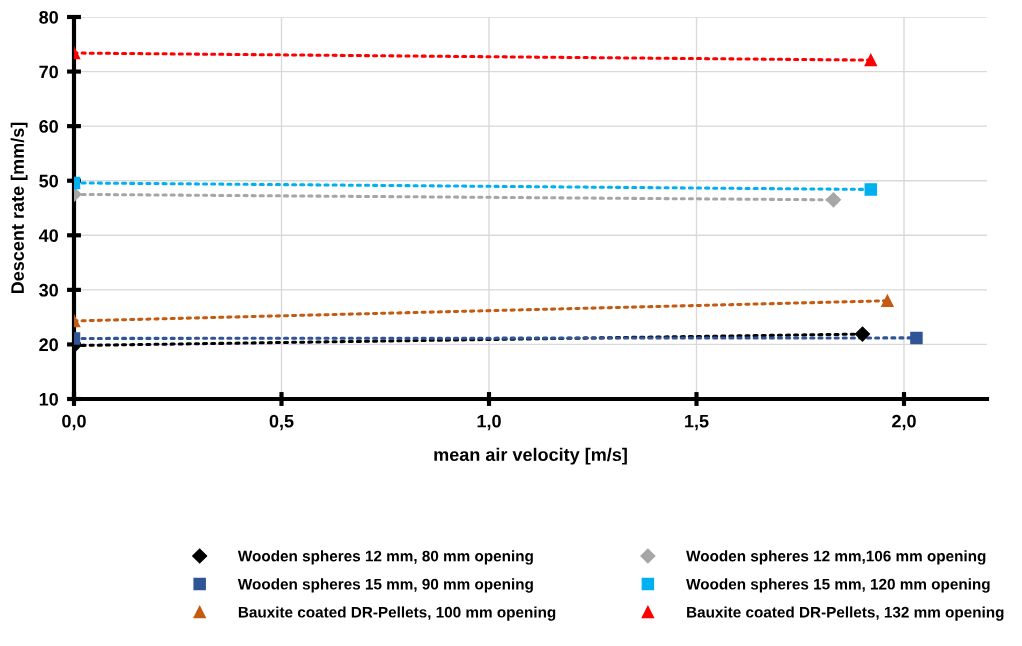 The height and width of the screenshot is (646, 1022). What do you see at coordinates (48, 181) in the screenshot?
I see `y-tick-label: 50` at bounding box center [48, 181].